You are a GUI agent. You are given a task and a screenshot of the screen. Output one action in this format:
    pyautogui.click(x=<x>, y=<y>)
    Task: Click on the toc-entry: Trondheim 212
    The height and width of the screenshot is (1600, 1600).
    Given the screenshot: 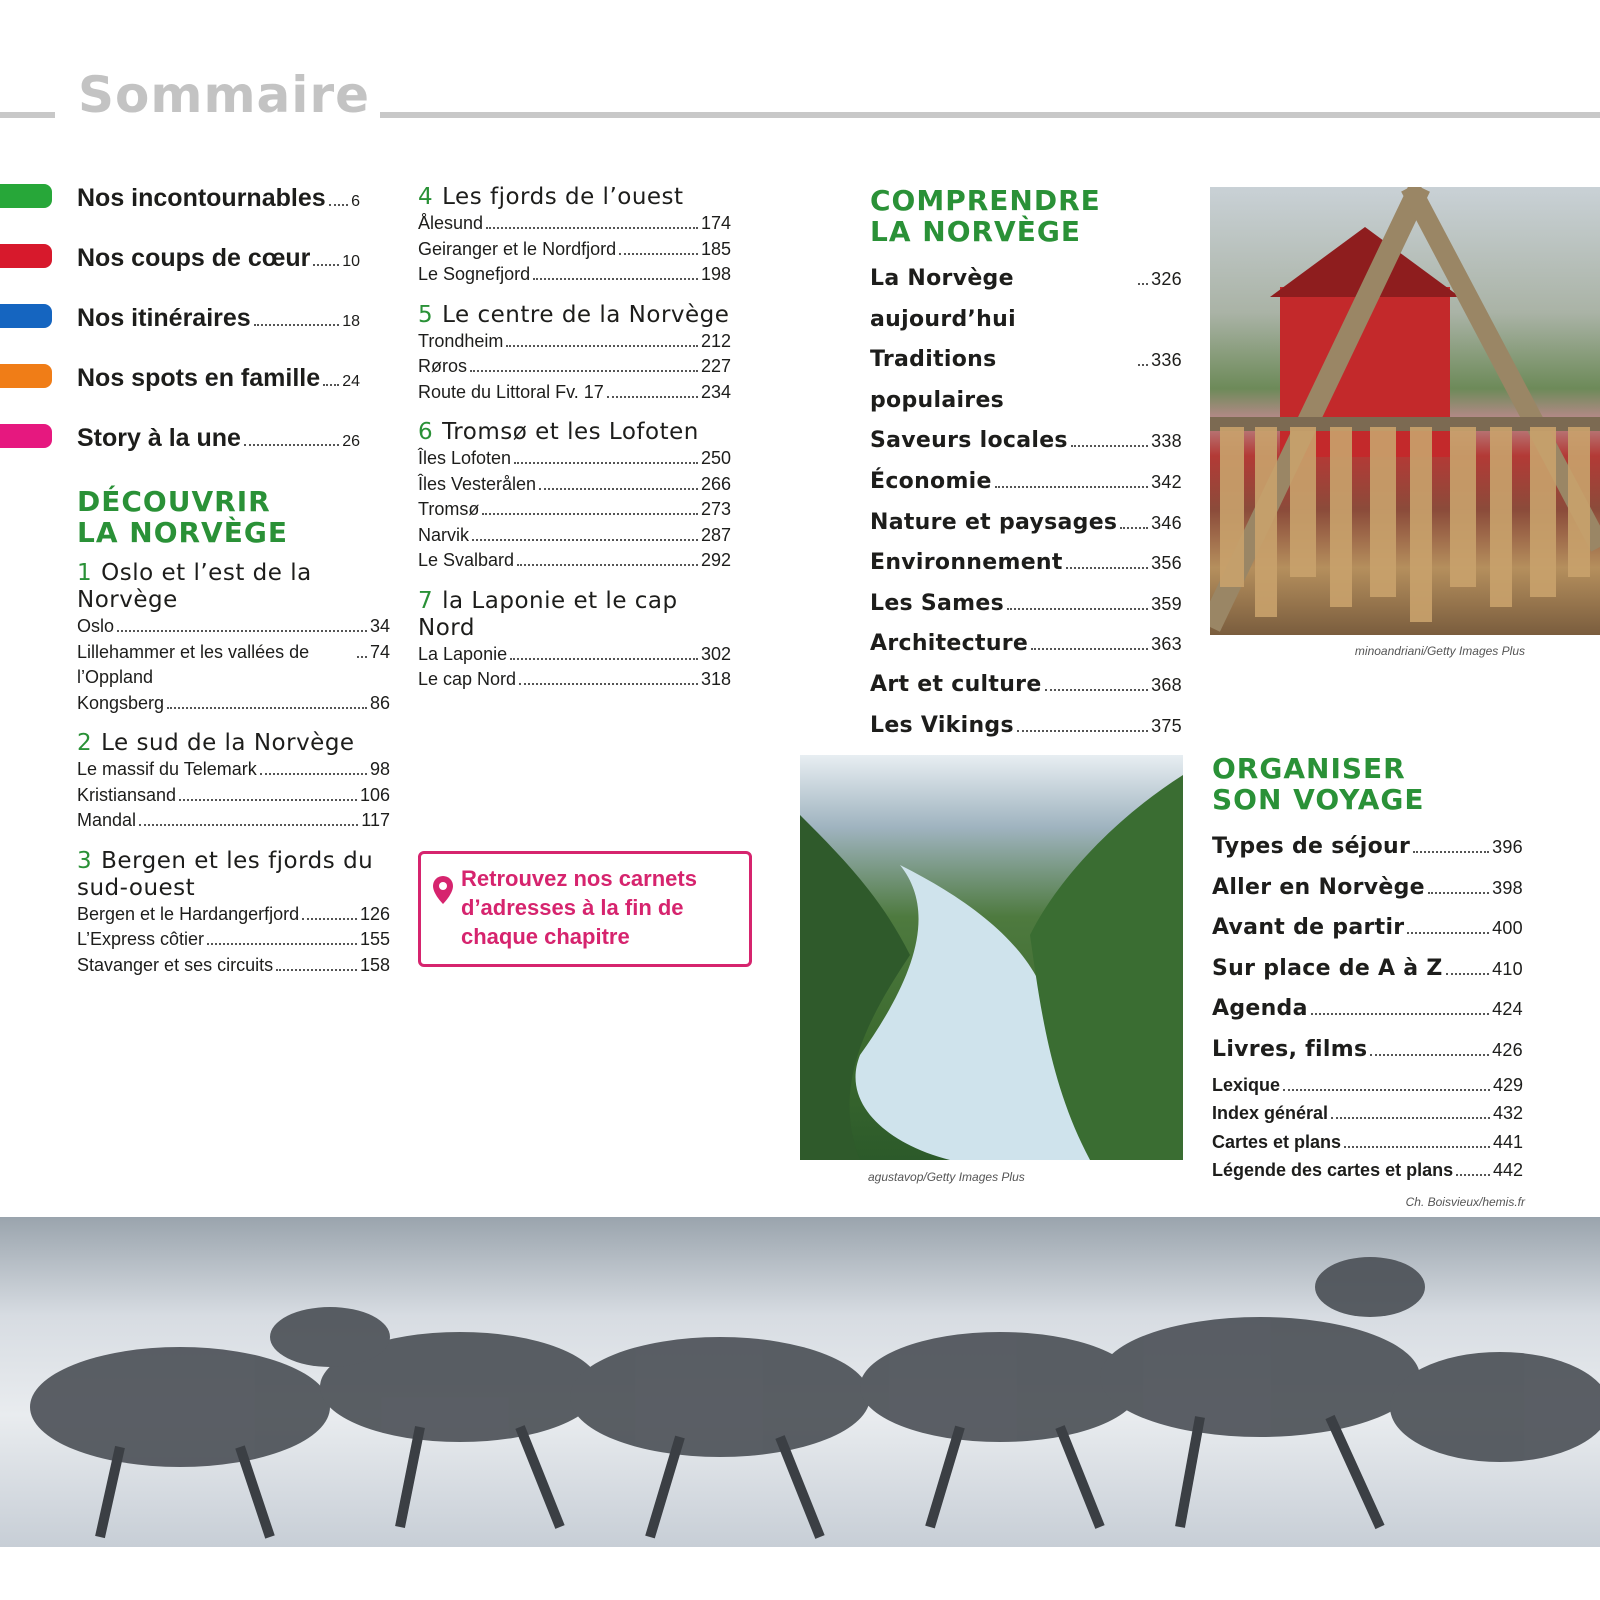 What is the action you would take?
    pyautogui.click(x=574, y=342)
    